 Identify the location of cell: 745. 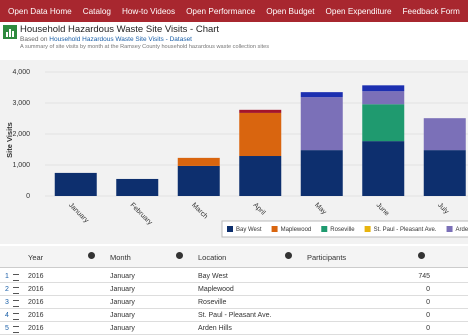
(424, 276).